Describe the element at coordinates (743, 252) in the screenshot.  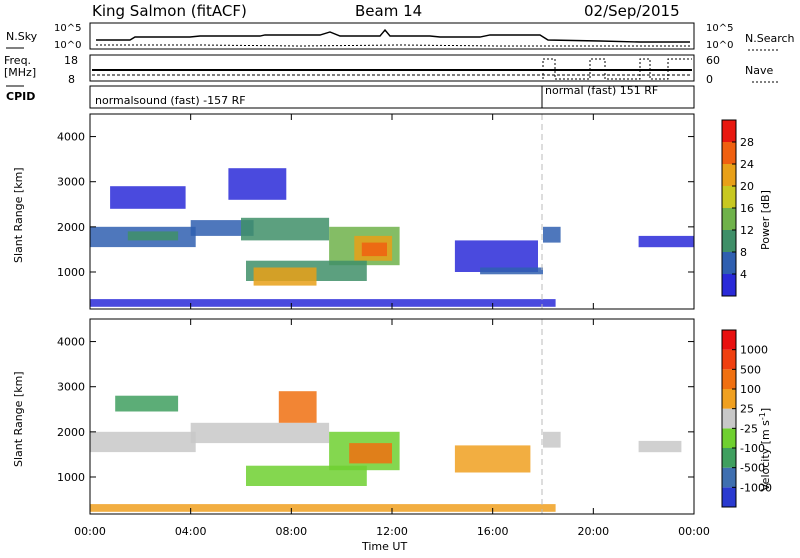
I see `power-colorbar-tick-label: 8` at that location.